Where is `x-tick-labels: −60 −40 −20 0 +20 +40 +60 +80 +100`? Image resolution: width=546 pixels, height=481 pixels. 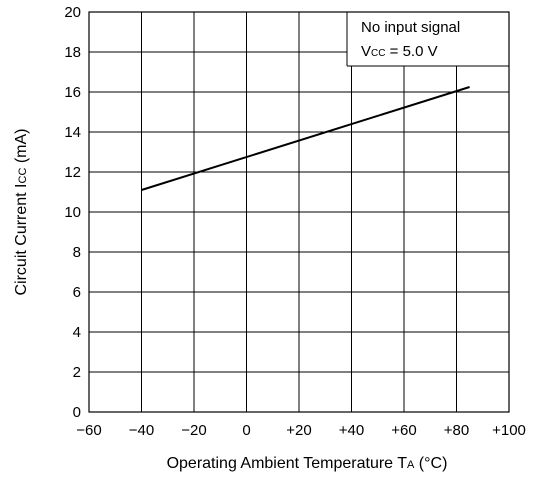 x-tick-labels: −60 −40 −20 0 +20 +40 +60 +80 +100 is located at coordinates (301, 430).